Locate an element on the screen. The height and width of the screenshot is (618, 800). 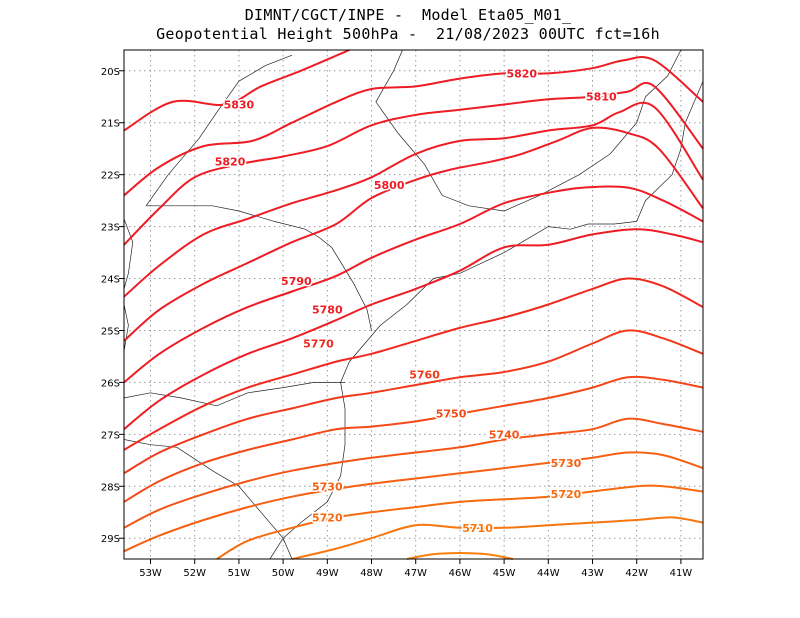
contour-label-5790: 5790 is located at coordinates (296, 281).